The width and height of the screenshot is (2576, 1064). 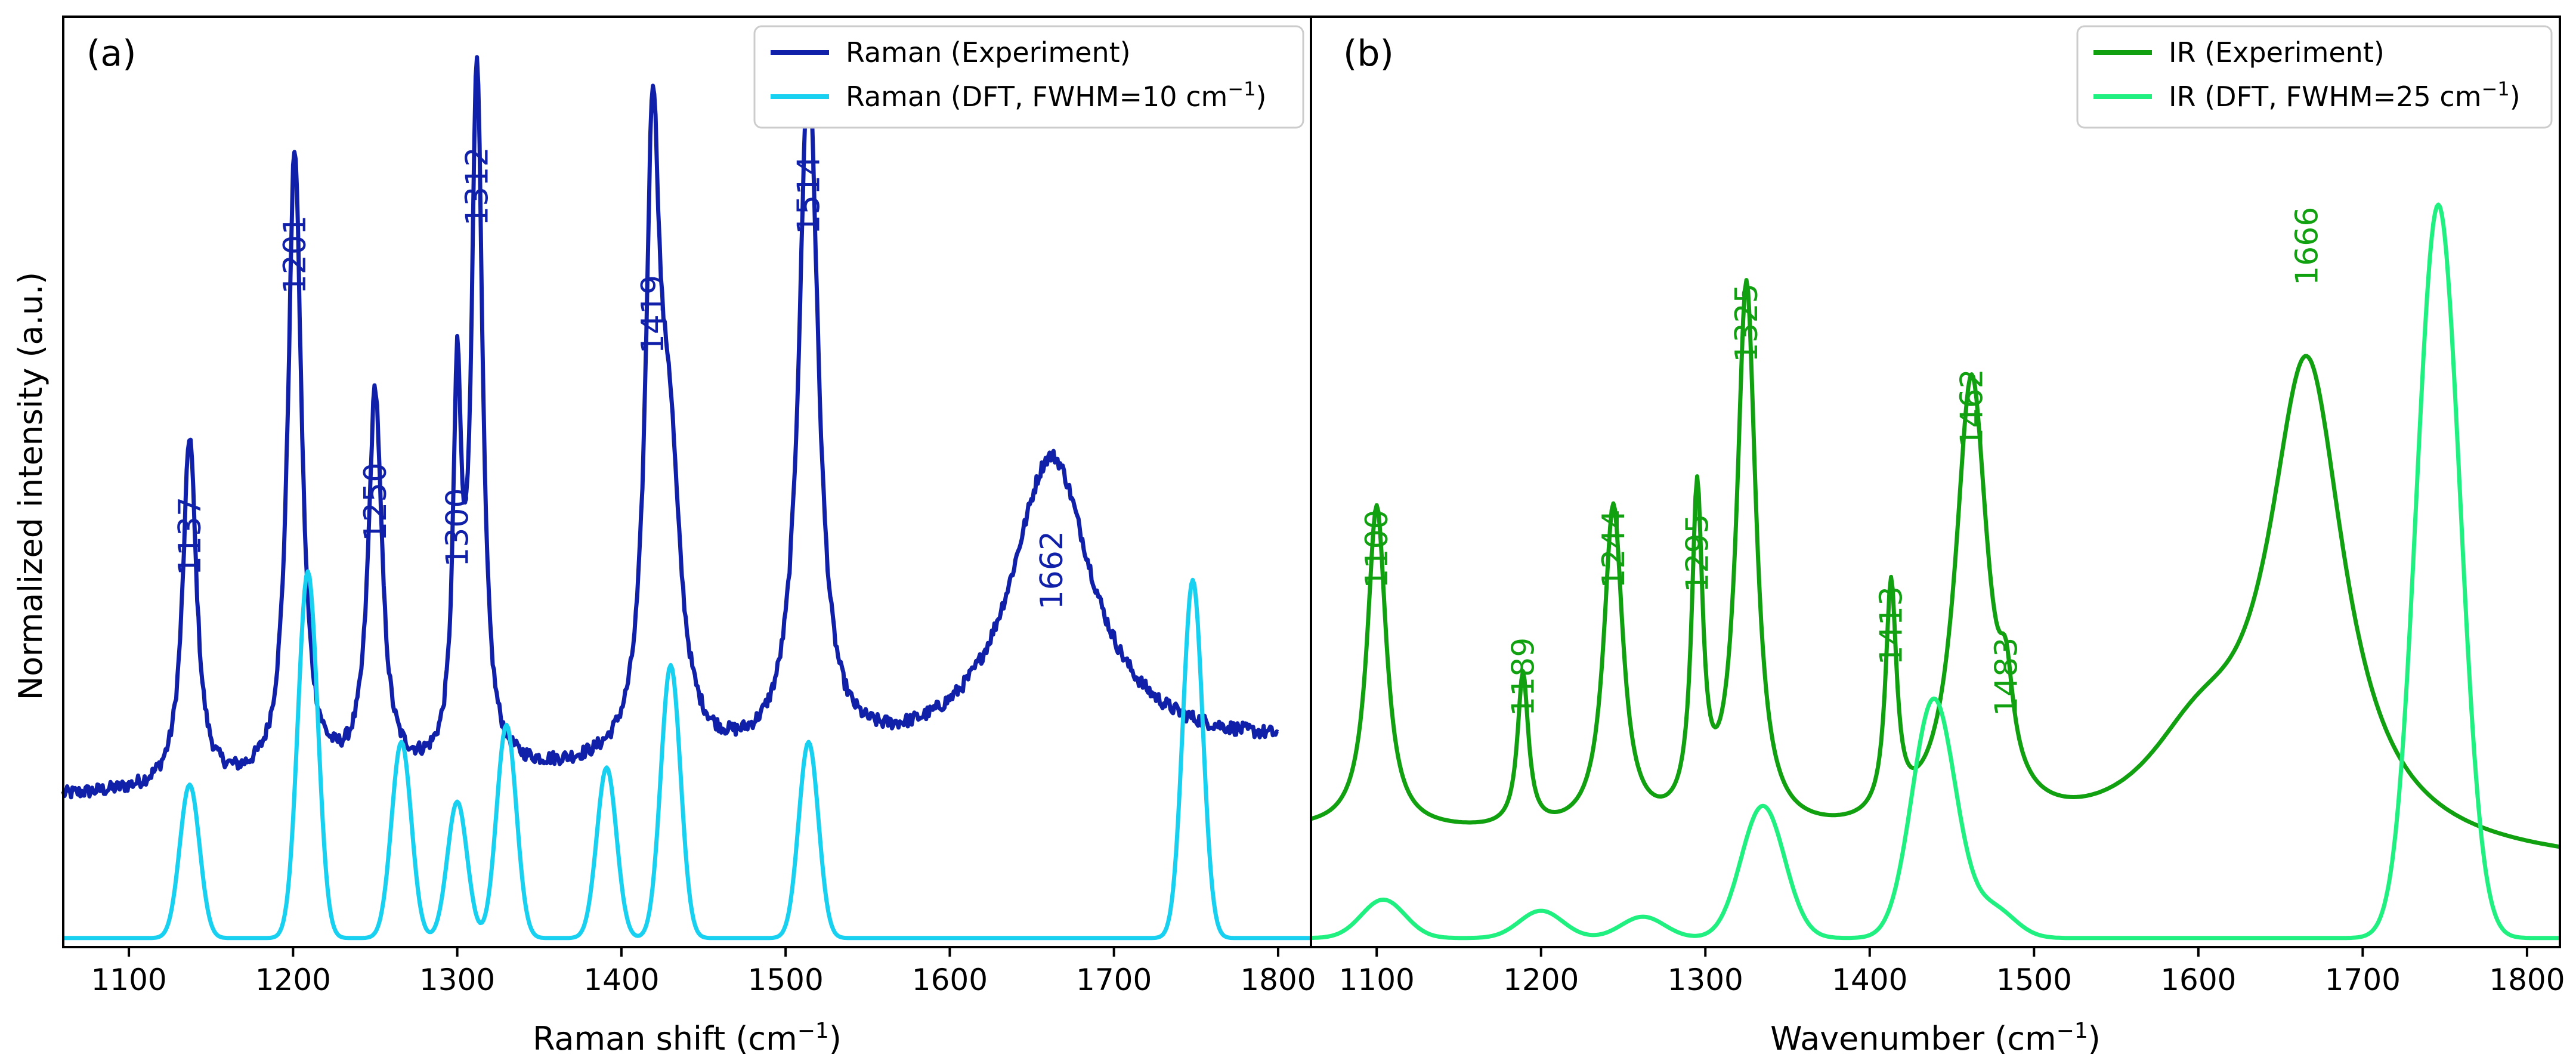 What do you see at coordinates (2363, 980) in the screenshot?
I see `x-tick-label-b-1700: 1700` at bounding box center [2363, 980].